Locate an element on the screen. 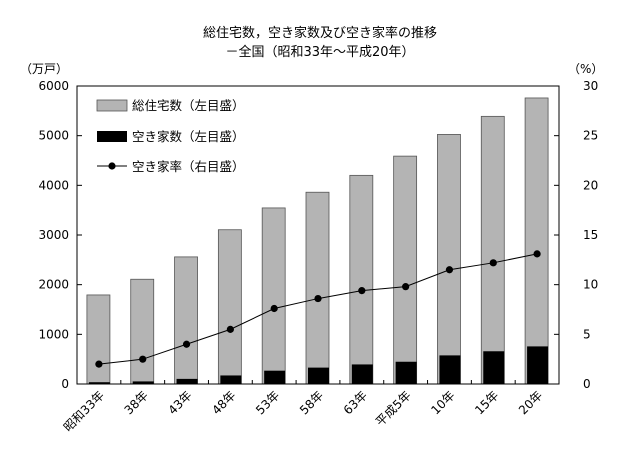 This screenshot has height=473, width=640. category-label: 53年 is located at coordinates (267, 402).